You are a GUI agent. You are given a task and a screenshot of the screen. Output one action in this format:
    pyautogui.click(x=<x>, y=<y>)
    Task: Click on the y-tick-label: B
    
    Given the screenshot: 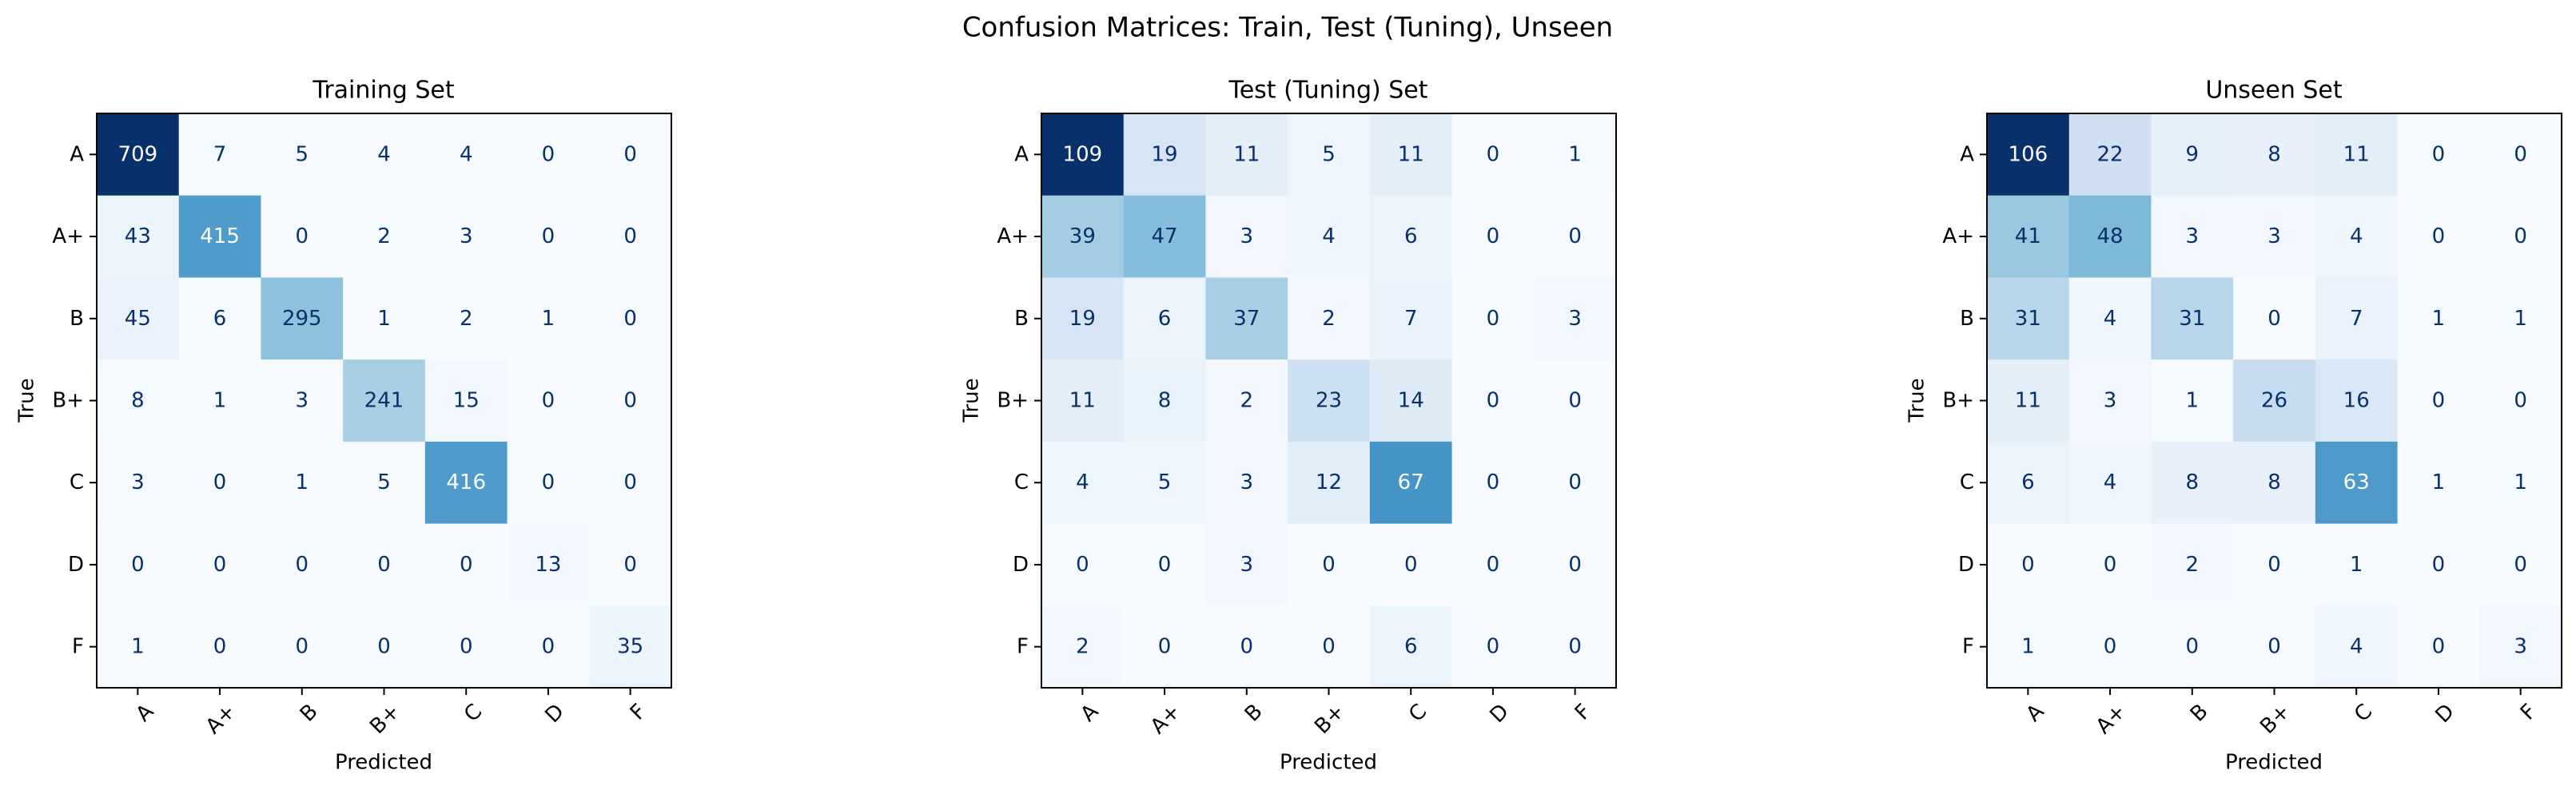 What is the action you would take?
    pyautogui.click(x=1967, y=319)
    